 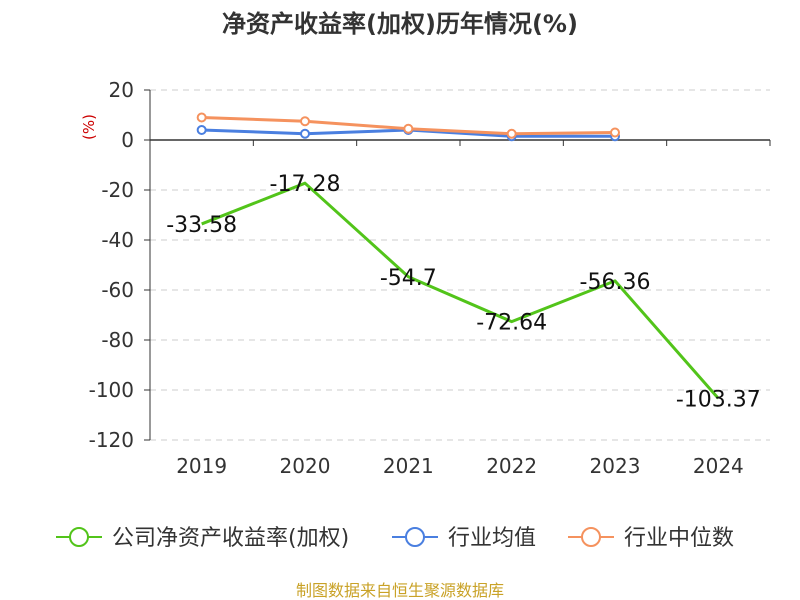 I want to click on source-note: 制图数据来自恒生聚源数据库, so click(x=400, y=590).